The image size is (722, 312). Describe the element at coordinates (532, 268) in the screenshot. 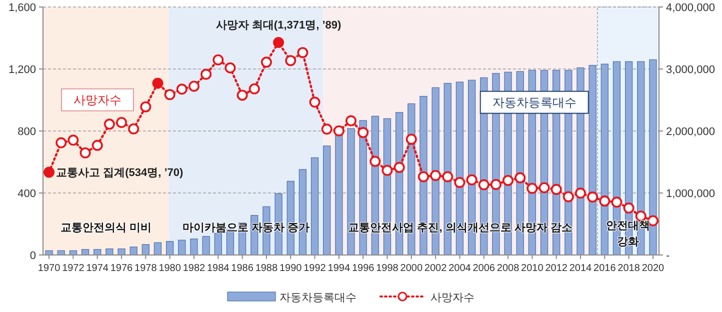

I see `x-tick-label: 2010` at that location.